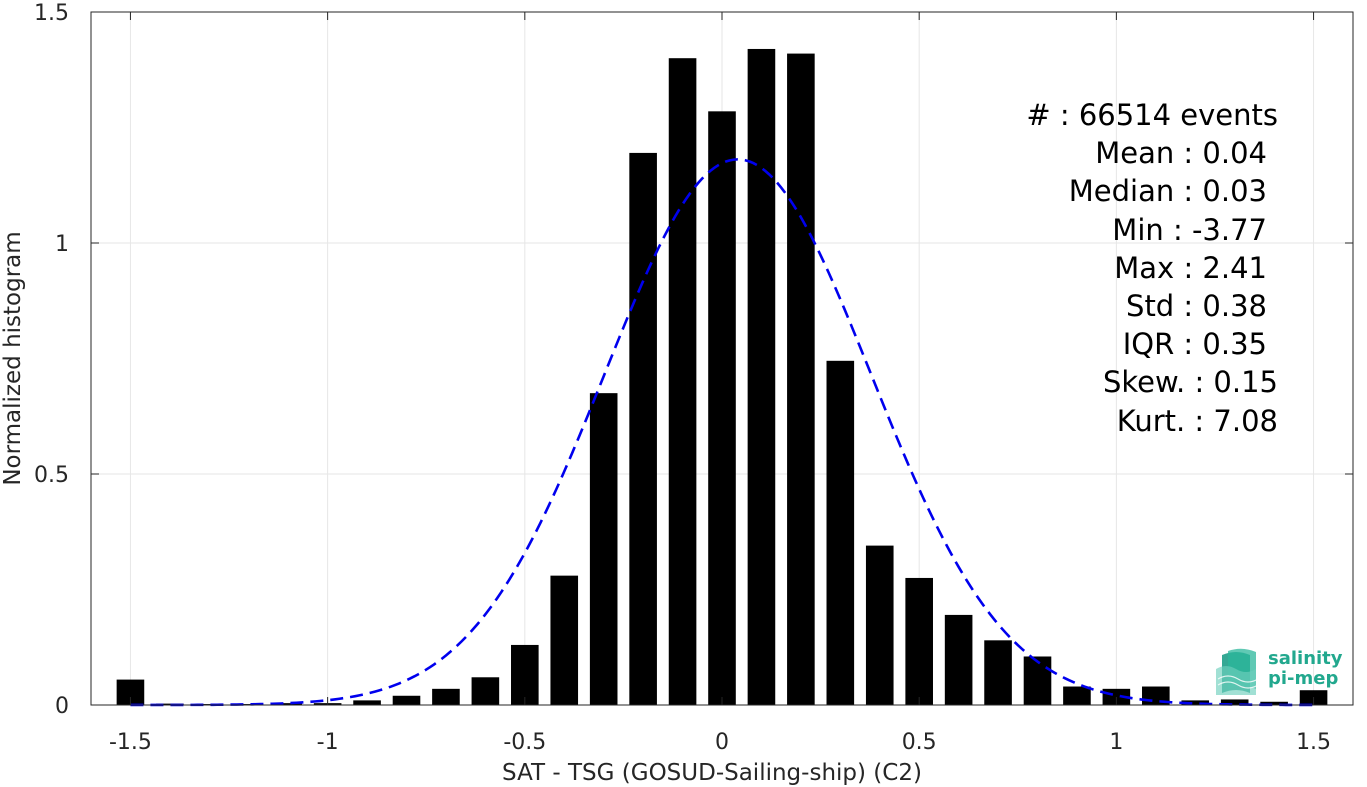  I want to click on stat-events: # : 66514 events, so click(1152, 115).